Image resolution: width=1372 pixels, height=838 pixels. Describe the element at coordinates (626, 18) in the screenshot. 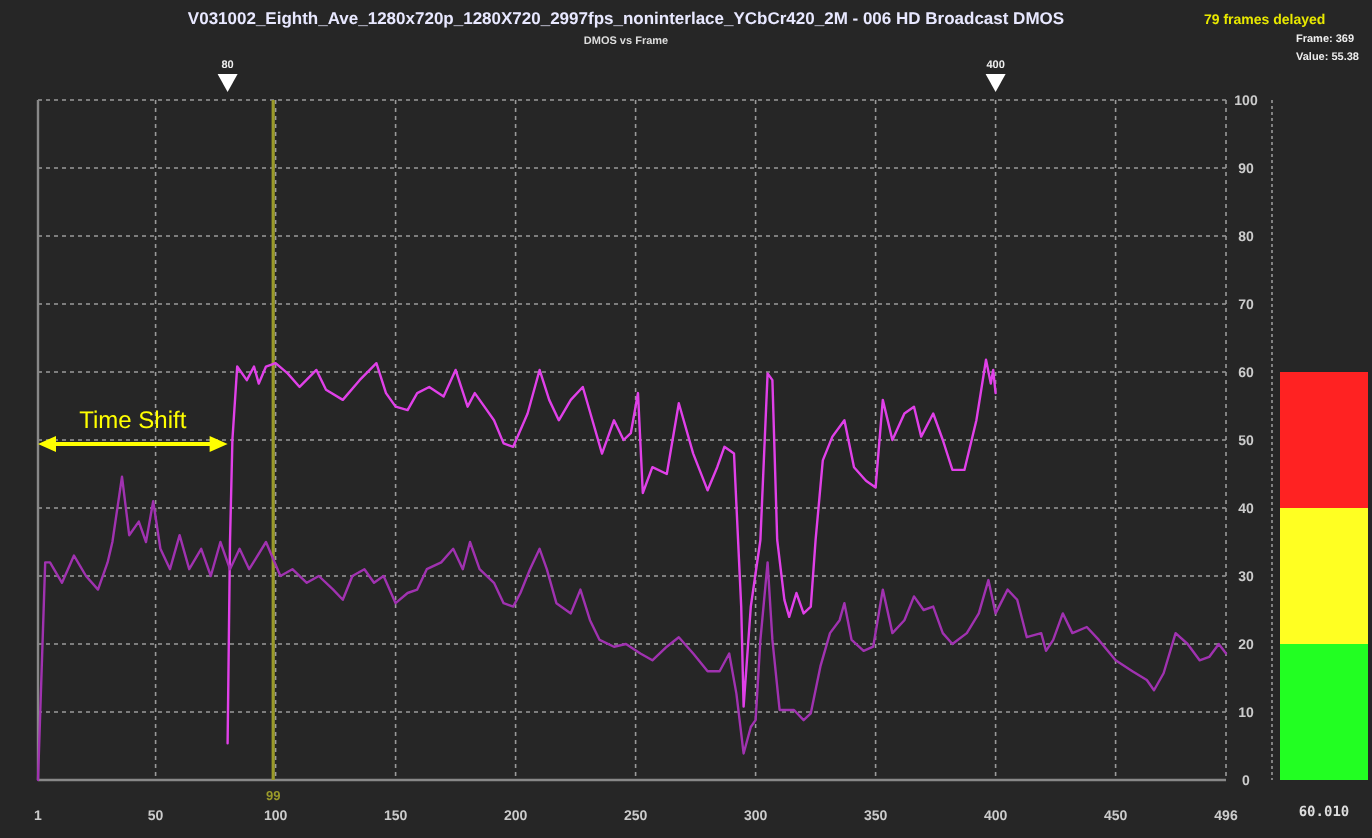

I see `chart-title: V031002_Eighth_Ave_1280x720p_1280X720_2997fps_noninterlace_YCbCr420_2M - 006 HD Broadcast DMOS` at that location.